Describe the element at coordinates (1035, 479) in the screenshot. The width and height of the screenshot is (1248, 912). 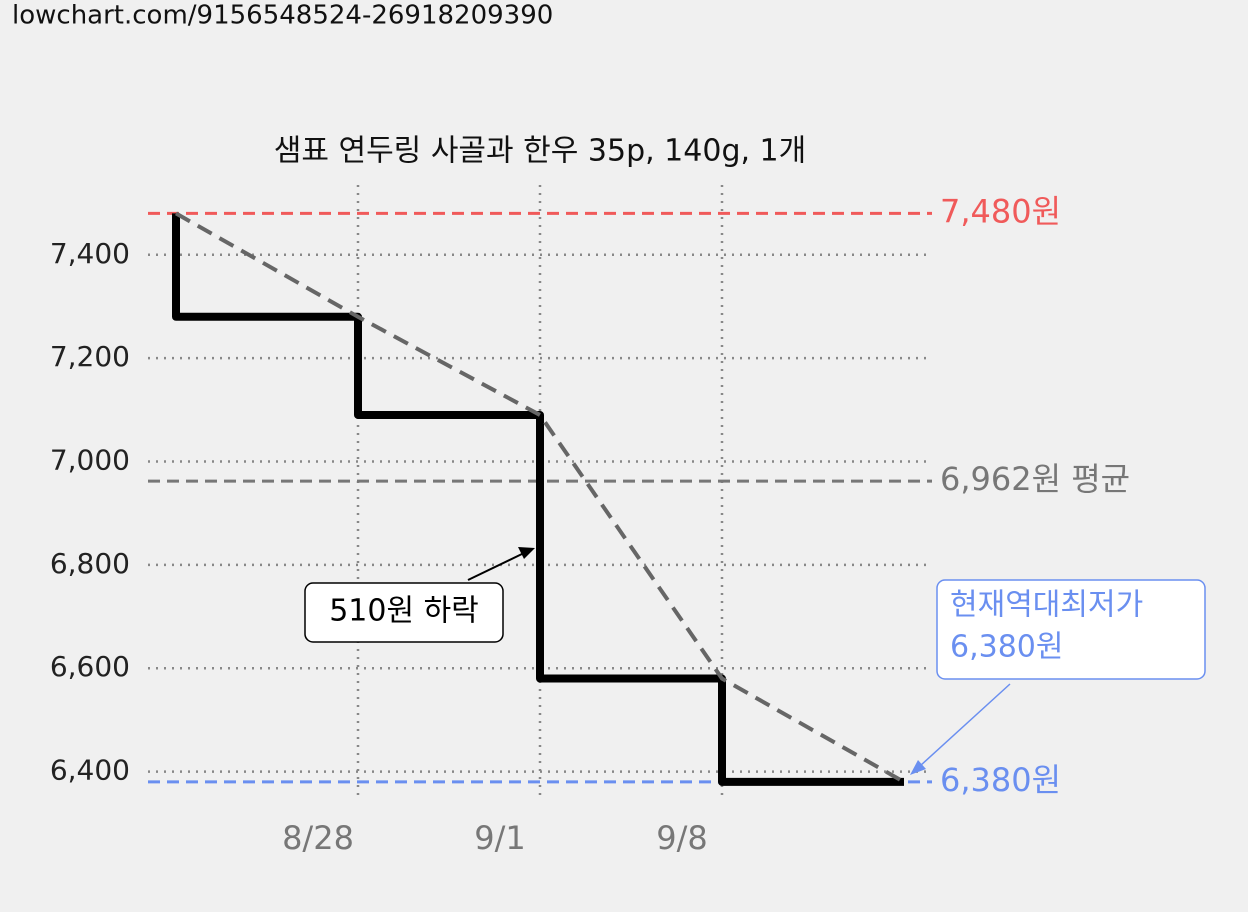
I see `reference-label: 6,962원 평균` at that location.